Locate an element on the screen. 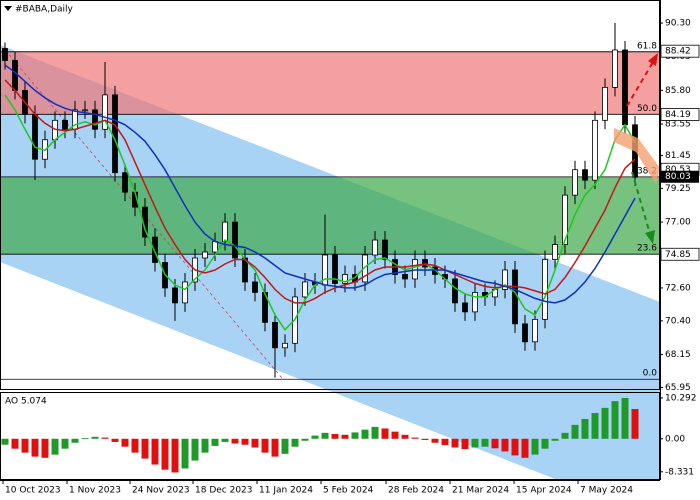 This screenshot has width=700, height=500. fib-level-label: 50.0 is located at coordinates (647, 109).